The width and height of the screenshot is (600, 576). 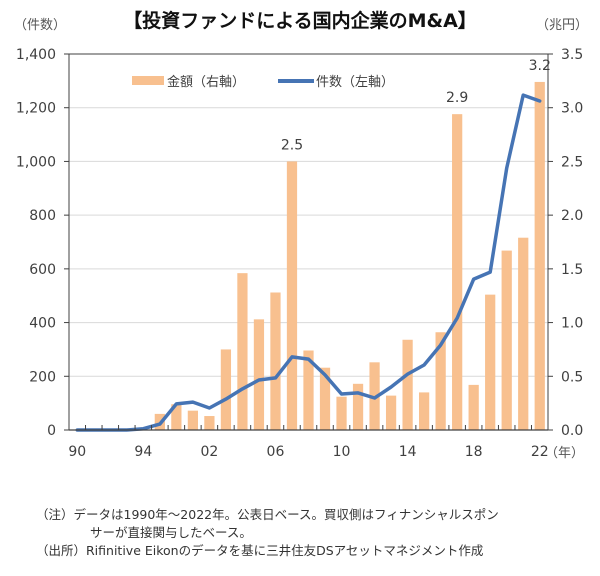 What do you see at coordinates (51, 431) in the screenshot?
I see `y-tick-label-left: 0` at bounding box center [51, 431].